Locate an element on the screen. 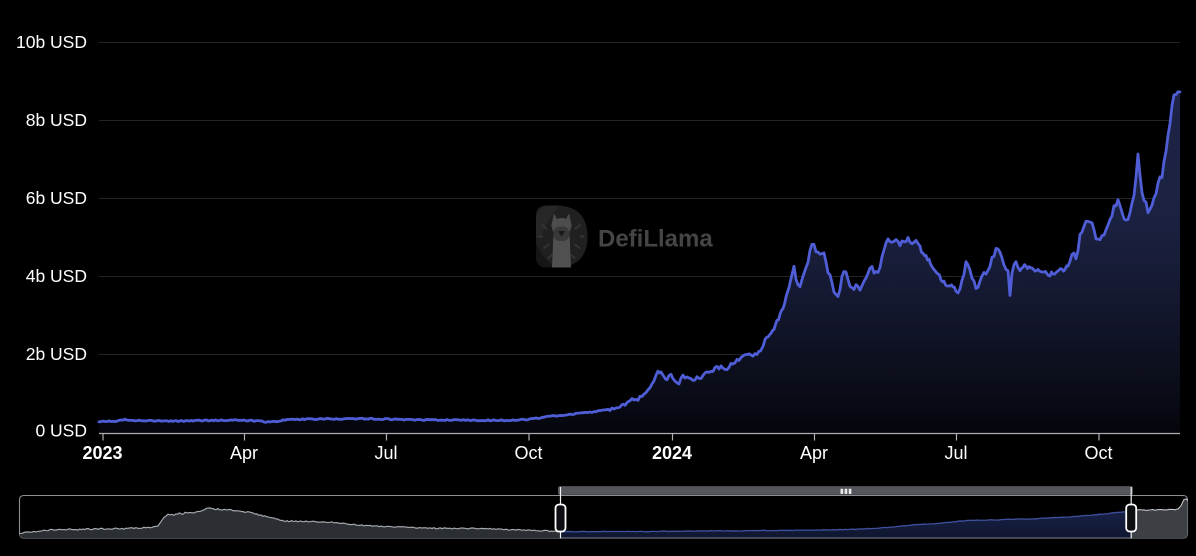 This screenshot has width=1196, height=556. svg-text: 2b USD is located at coordinates (56, 354).